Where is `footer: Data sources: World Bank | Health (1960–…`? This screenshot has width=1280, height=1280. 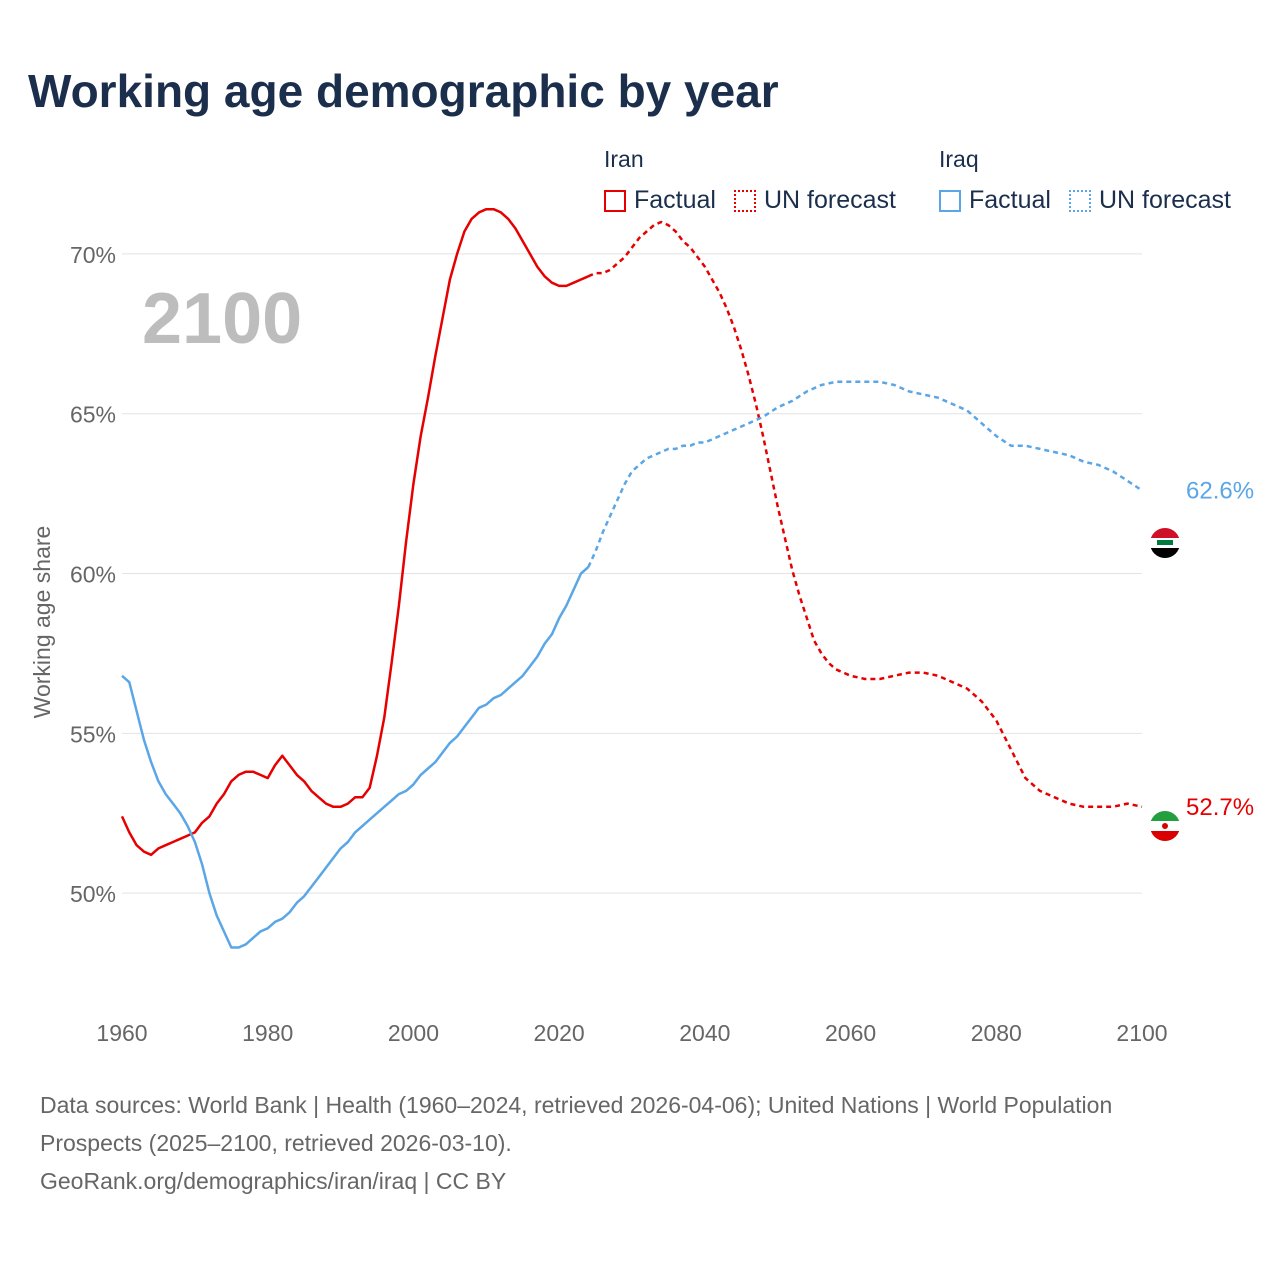 footer: Data sources: World Bank | Health (1960–… is located at coordinates (630, 1143).